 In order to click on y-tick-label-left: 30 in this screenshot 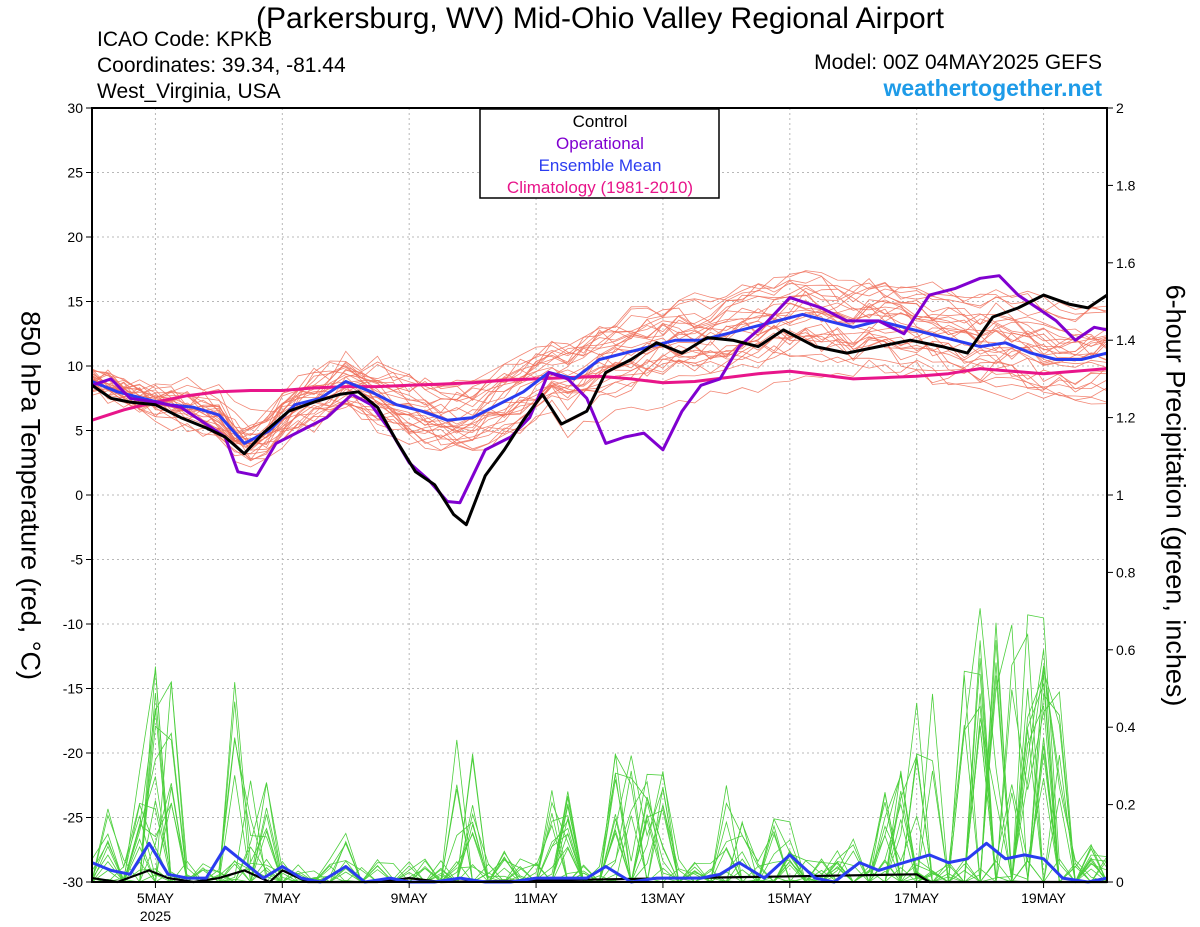, I will do `click(75, 108)`.